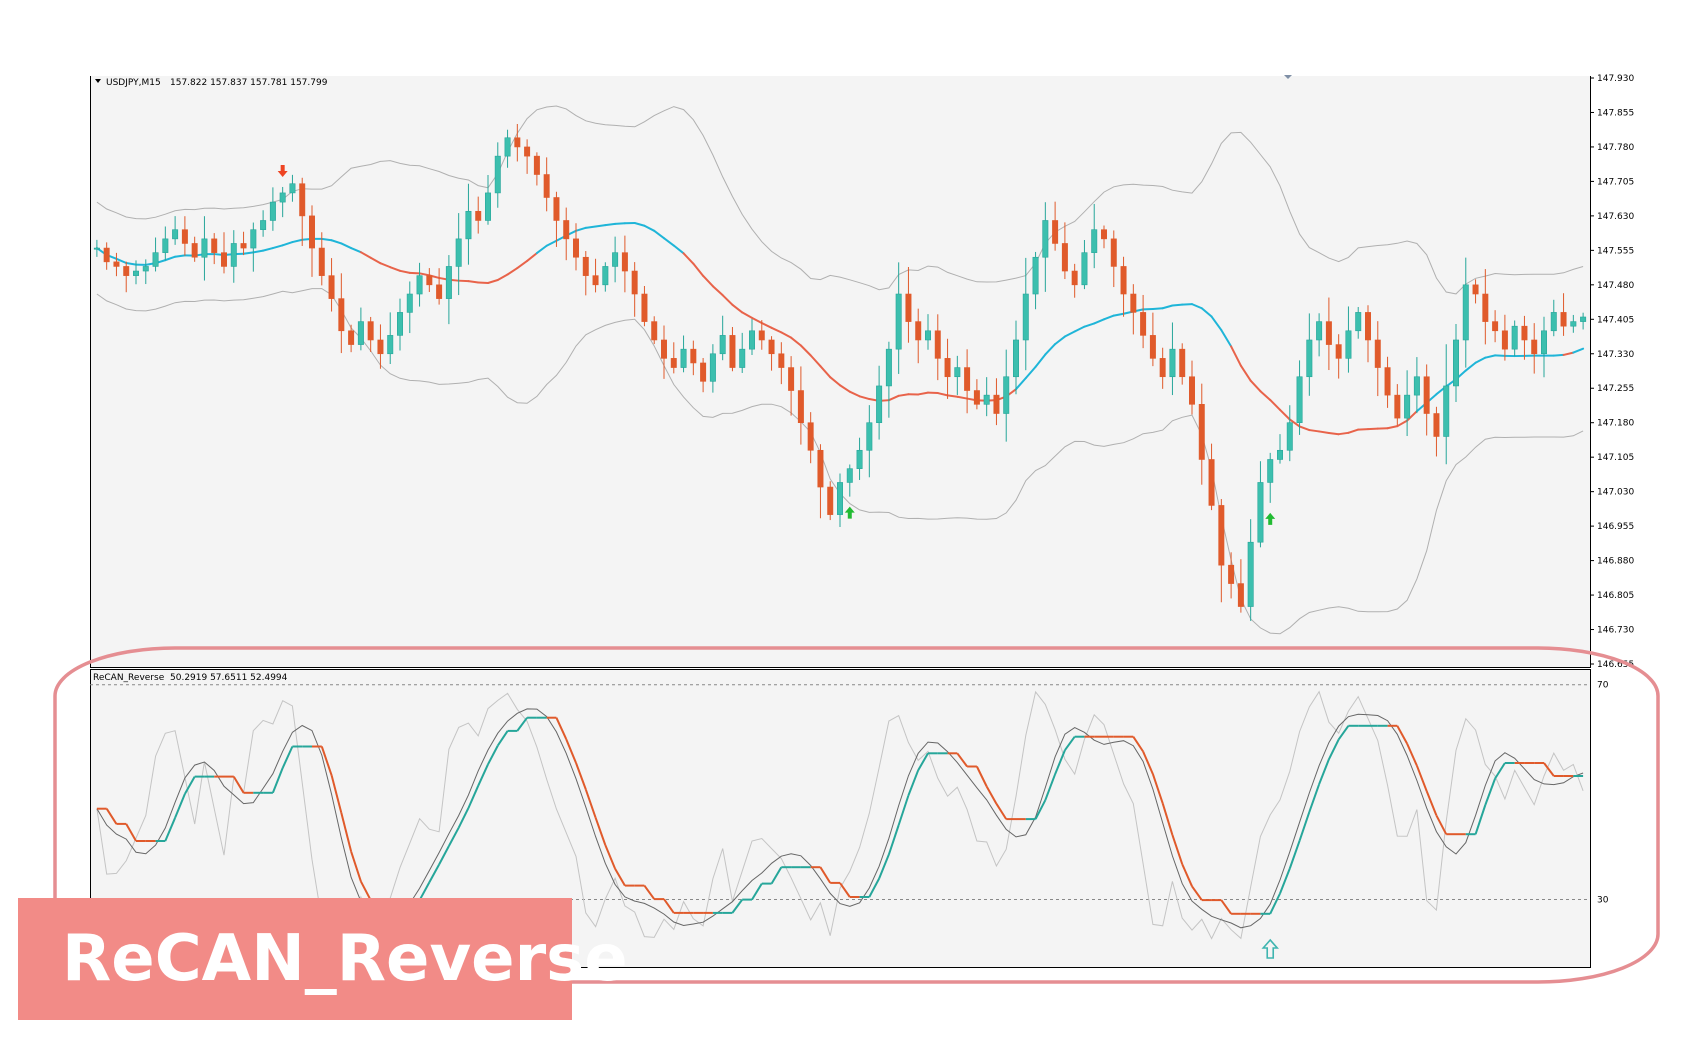  I want to click on price-tick-label: 147.030, so click(1615, 493).